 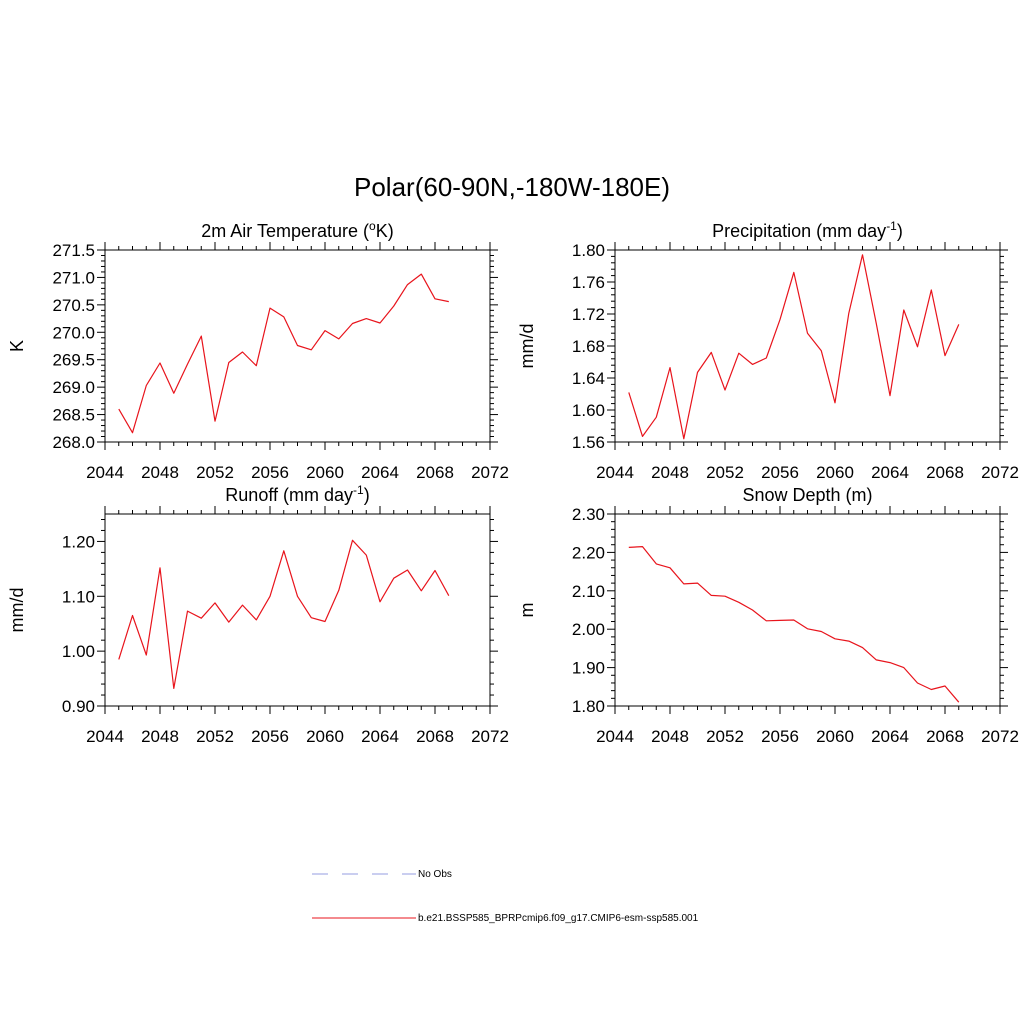 What do you see at coordinates (73, 277) in the screenshot?
I see `temperature-y-tick-label: 271.0` at bounding box center [73, 277].